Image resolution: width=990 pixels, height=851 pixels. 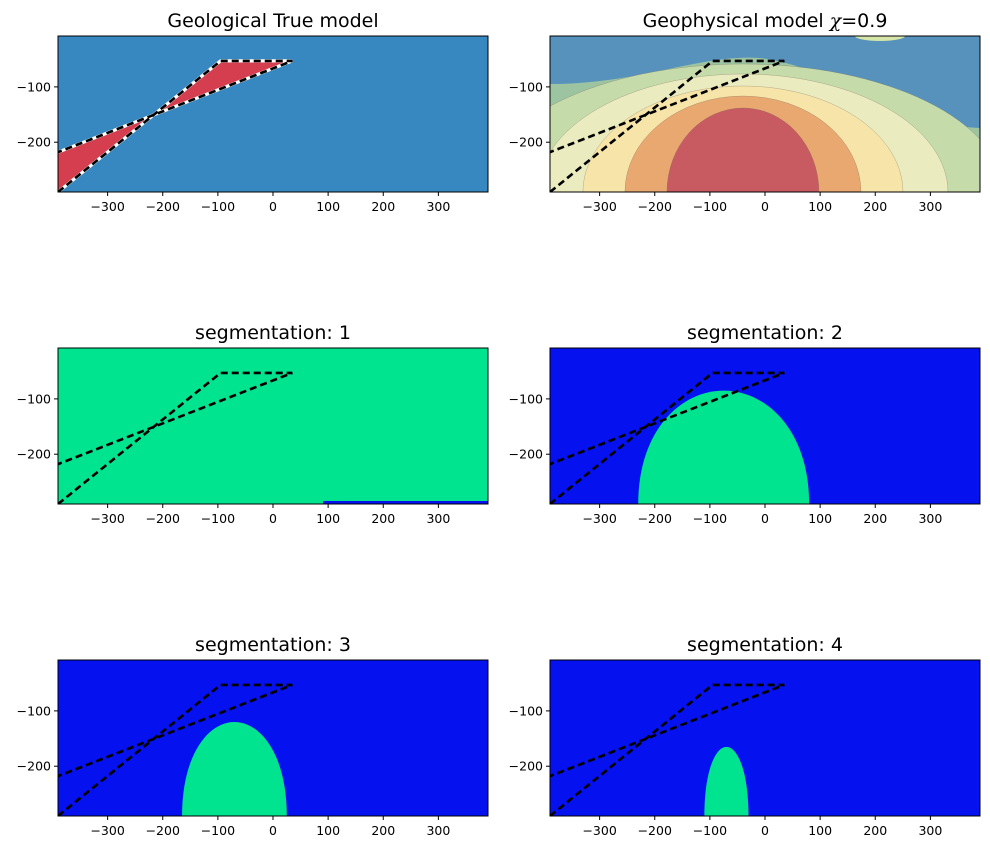 What do you see at coordinates (273, 333) in the screenshot?
I see `panel-title: segmentation: 1` at bounding box center [273, 333].